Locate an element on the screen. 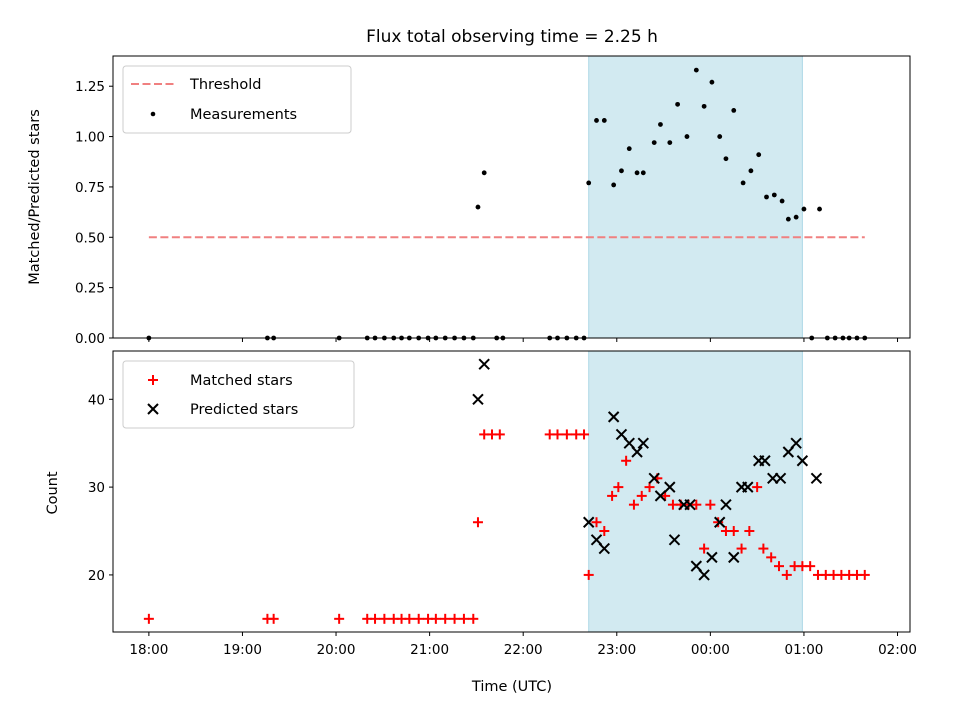 The width and height of the screenshot is (960, 724). top-y-tick-label: 0.25 is located at coordinates (90, 289).